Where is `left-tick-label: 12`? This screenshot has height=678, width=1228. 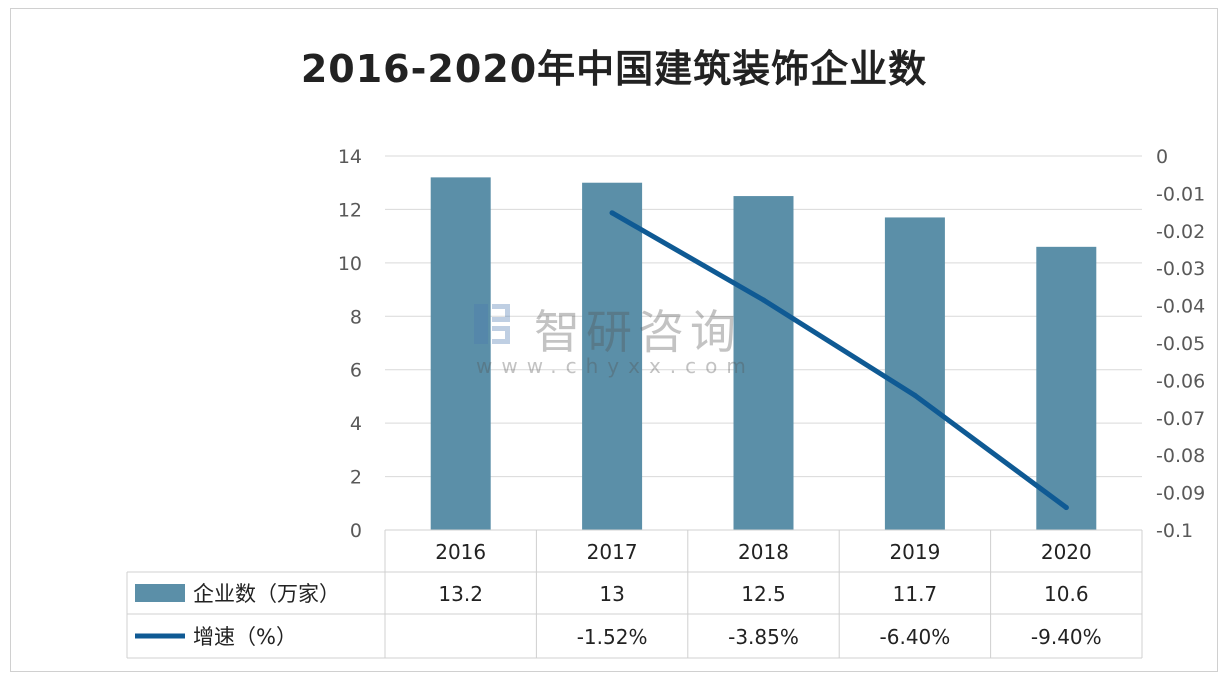 left-tick-label: 12 is located at coordinates (350, 210).